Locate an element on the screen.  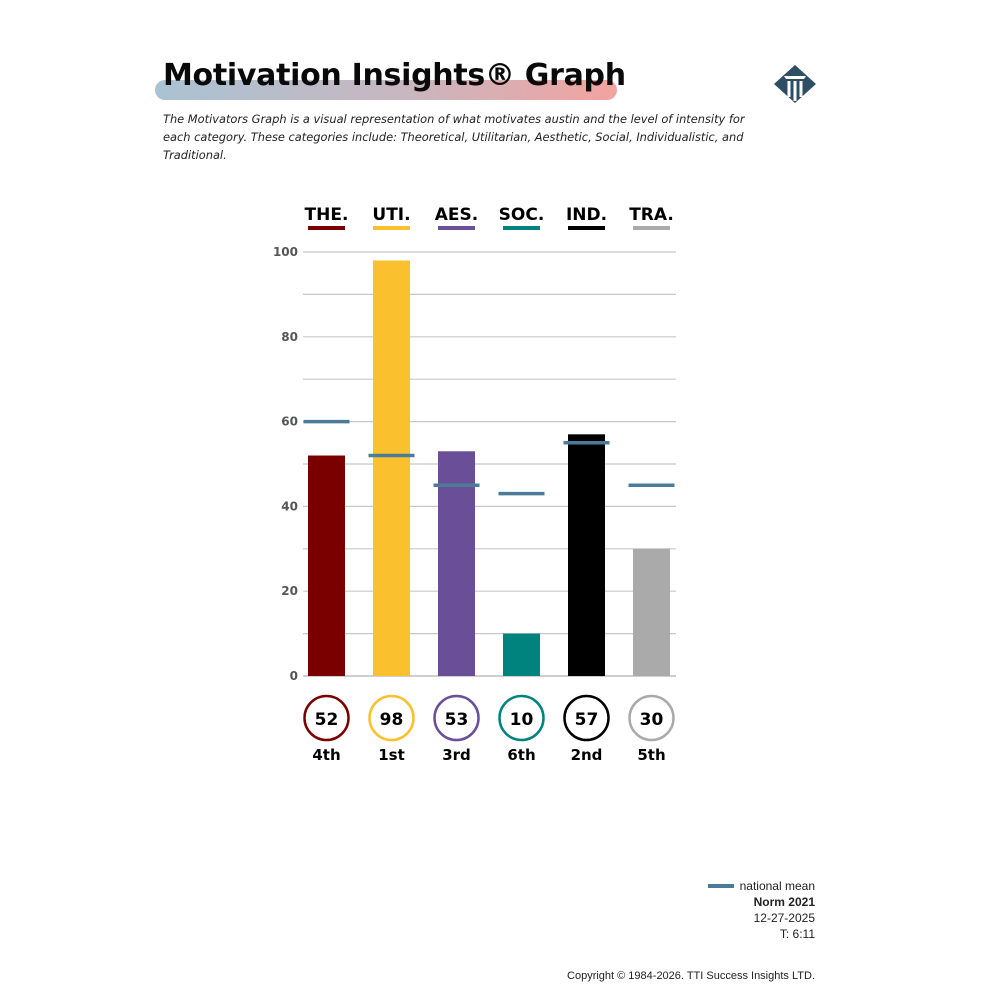
y-tick-label: 100 is located at coordinates (285, 252).